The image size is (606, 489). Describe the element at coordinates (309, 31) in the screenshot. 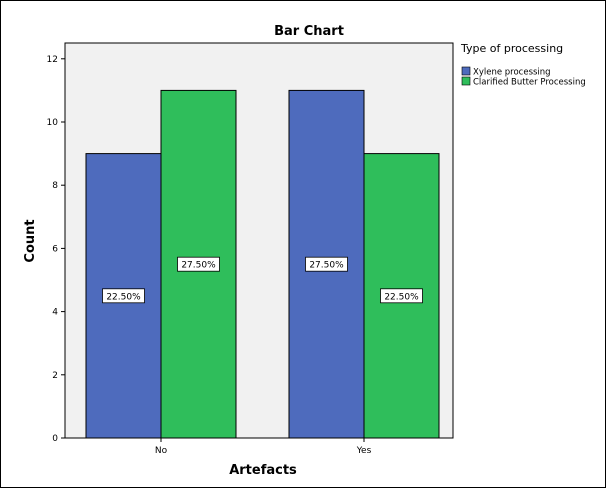

I see `chart-title: Bar Chart` at that location.